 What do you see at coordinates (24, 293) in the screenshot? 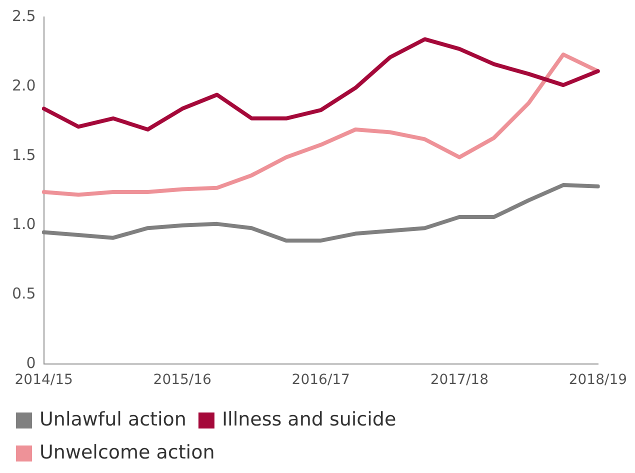
I see `y-tick-label: 0.5` at bounding box center [24, 293].